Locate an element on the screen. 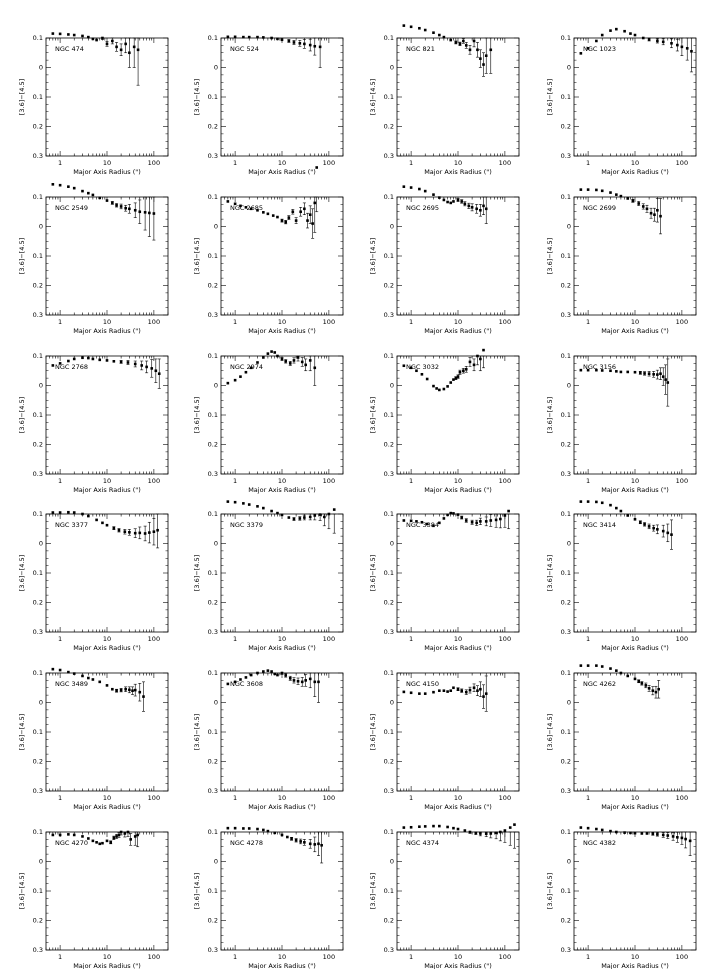 Image resolution: width=726 pixels, height=969 pixels. panel-title: NGC 2974 is located at coordinates (246, 367).